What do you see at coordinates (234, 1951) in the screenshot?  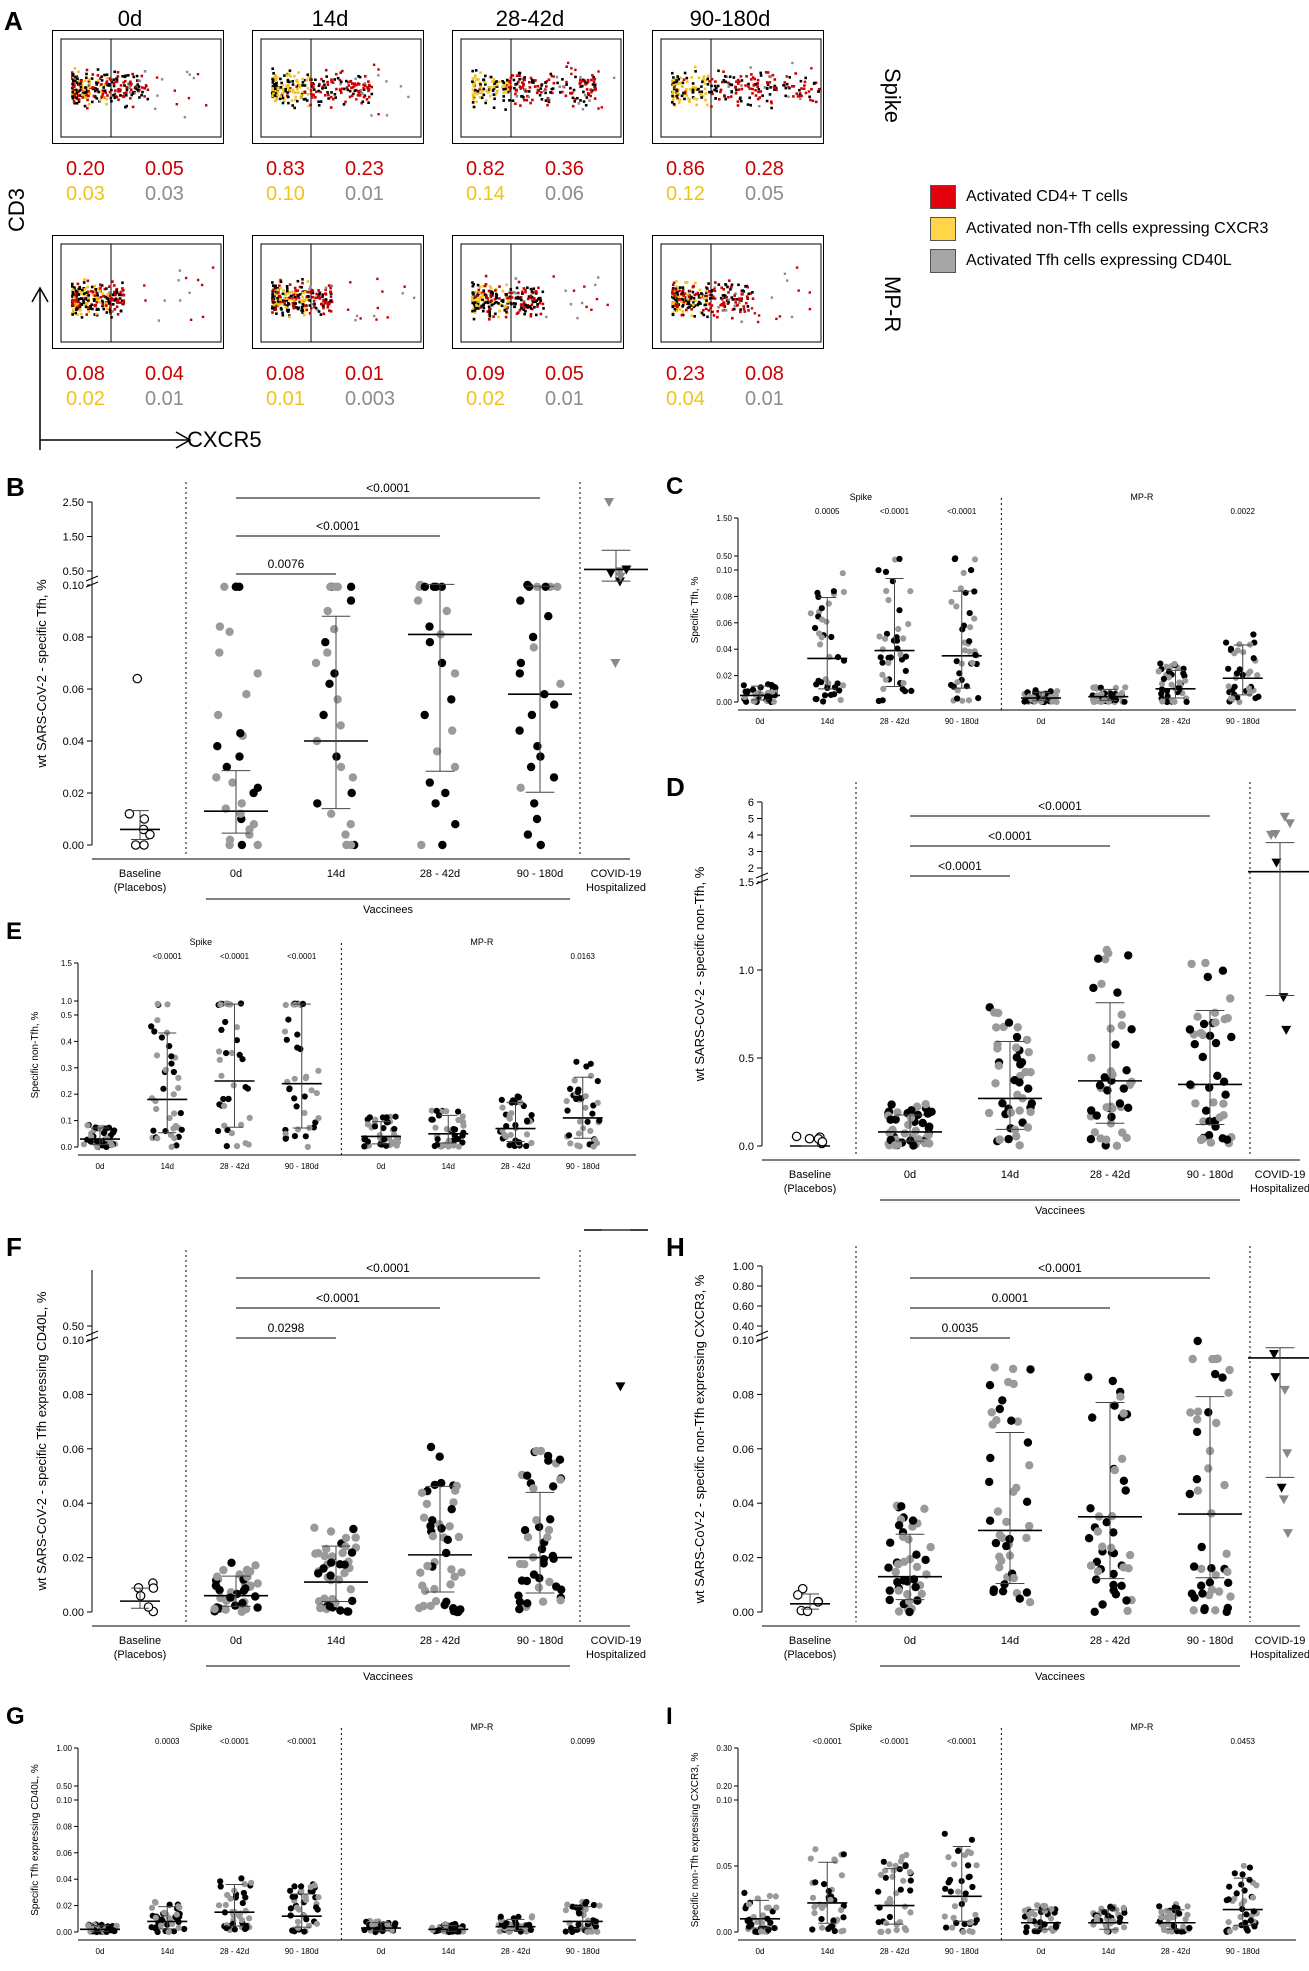 I see `x-tick-label: 28 - 42d` at bounding box center [234, 1951].